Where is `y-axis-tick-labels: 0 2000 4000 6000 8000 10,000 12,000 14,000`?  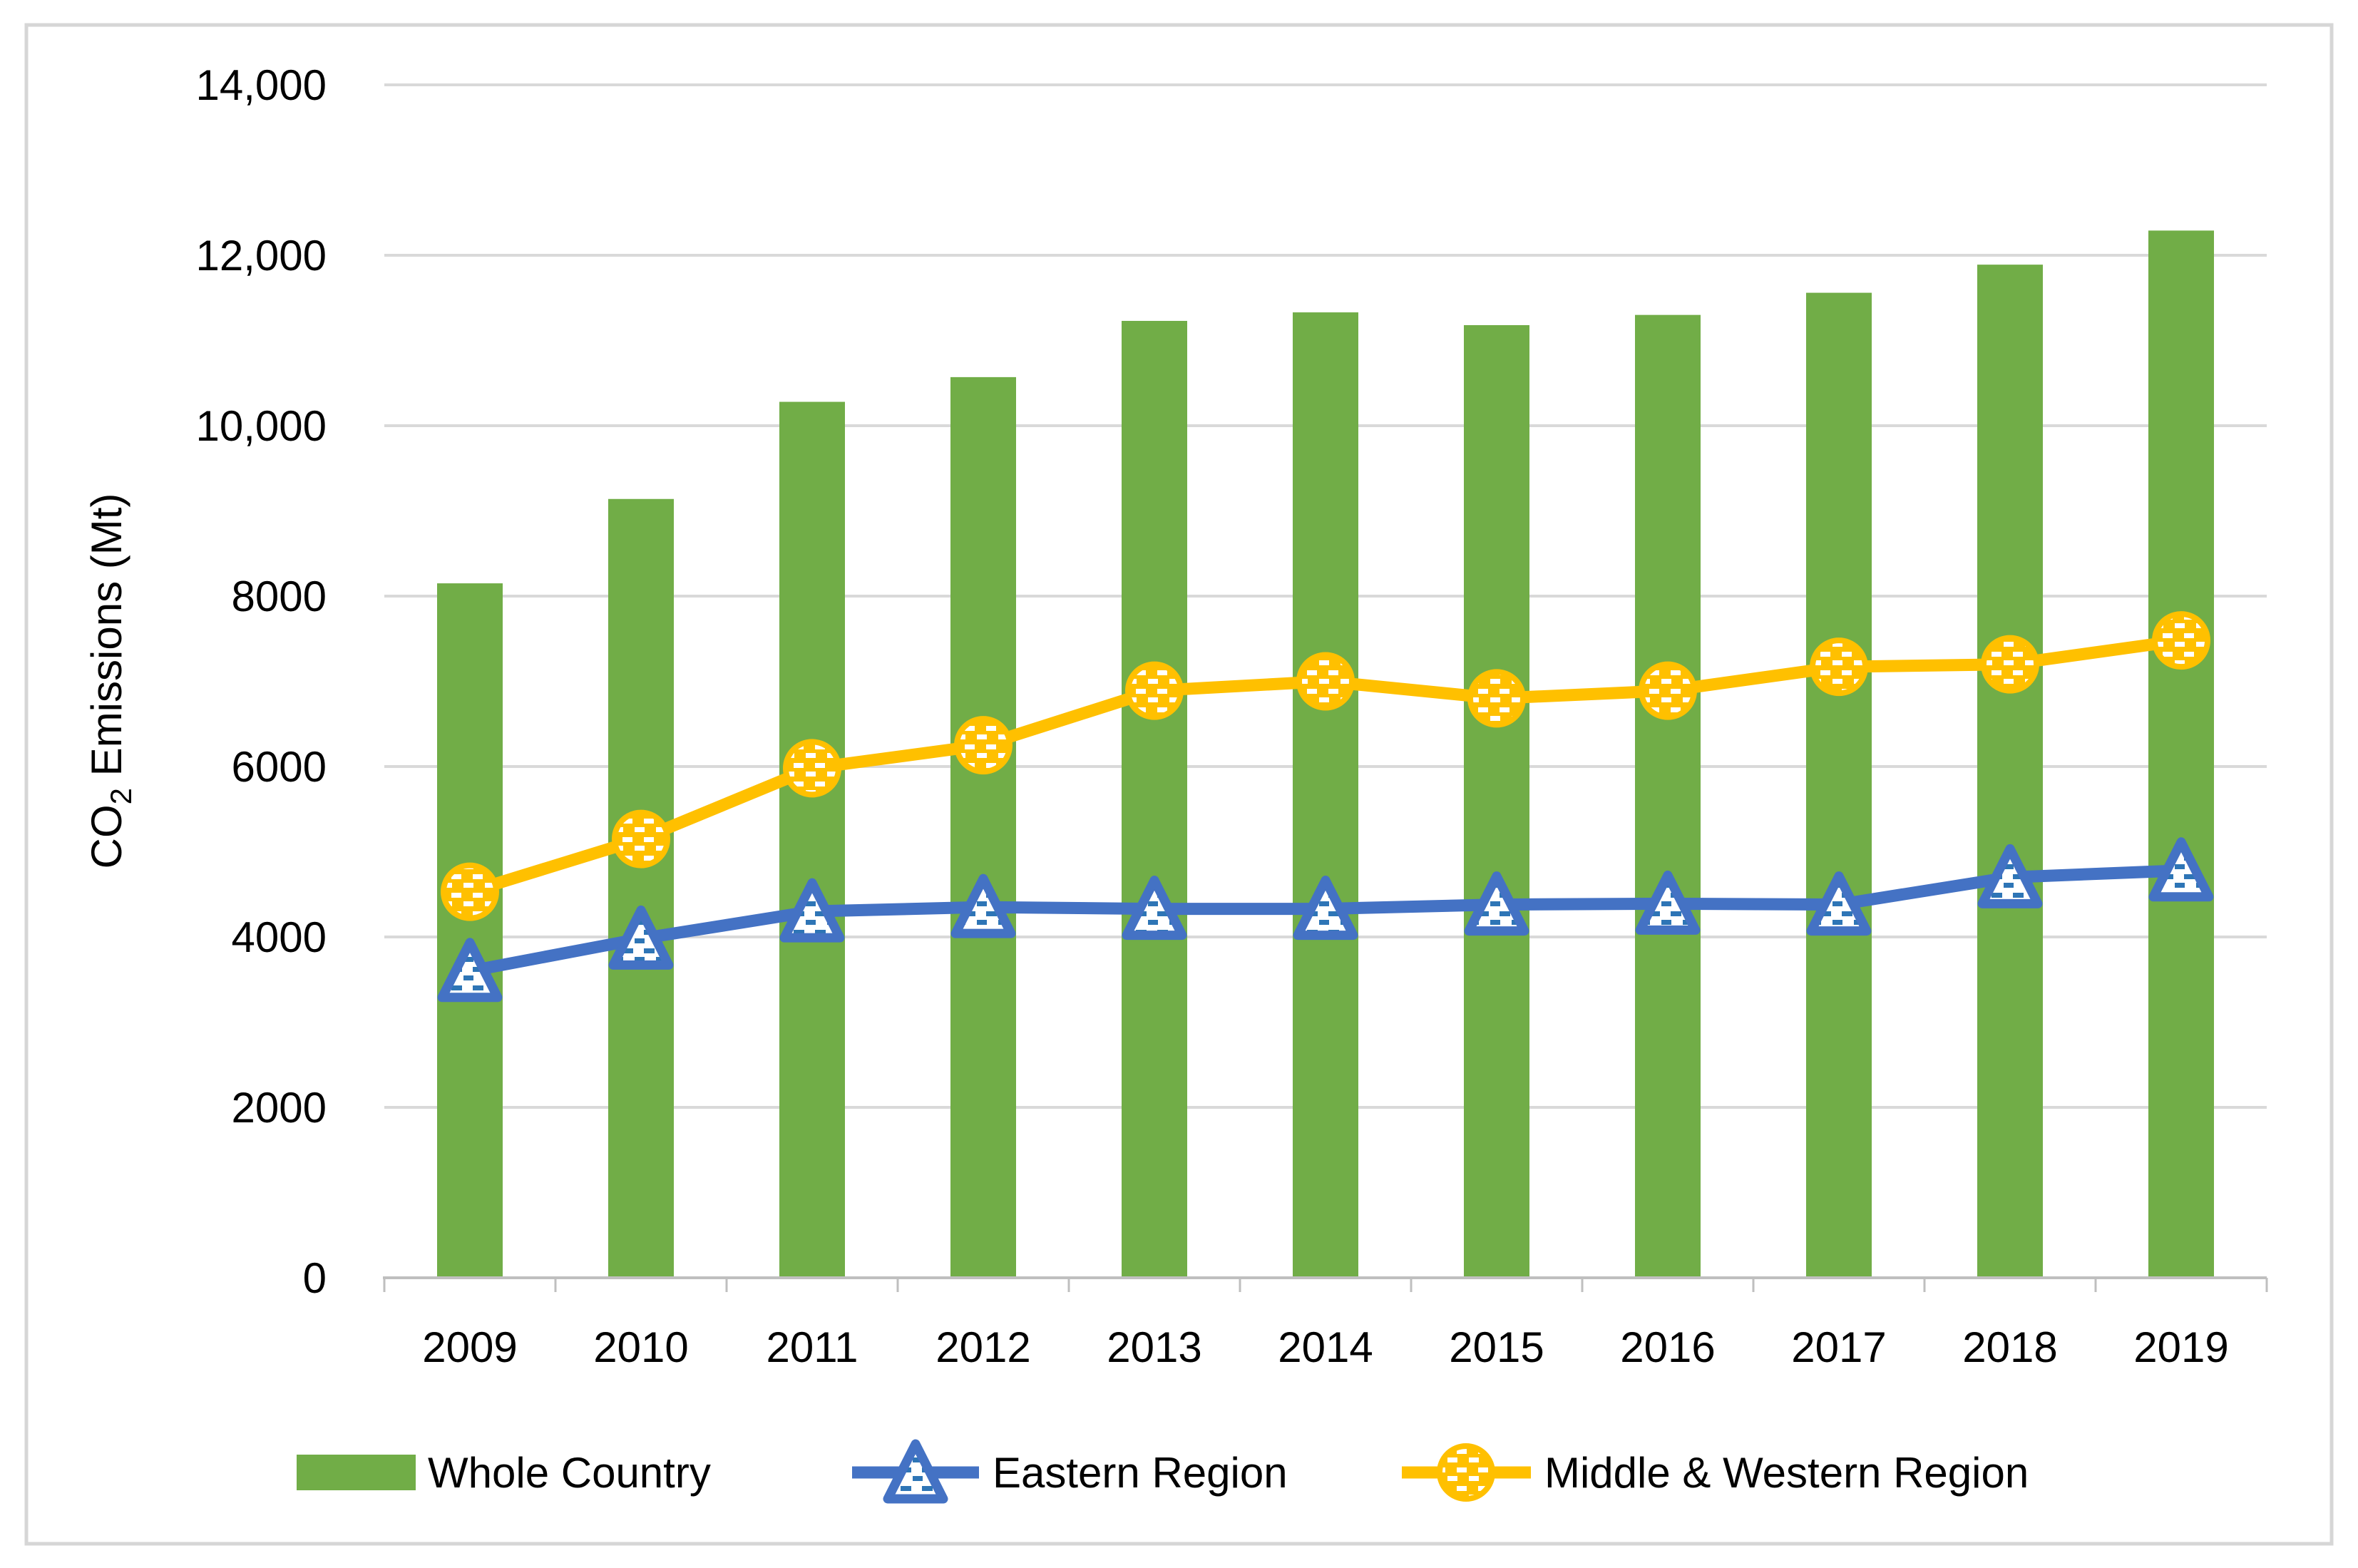 y-axis-tick-labels: 0 2000 4000 6000 8000 10,000 12,000 14,000 is located at coordinates (261, 681).